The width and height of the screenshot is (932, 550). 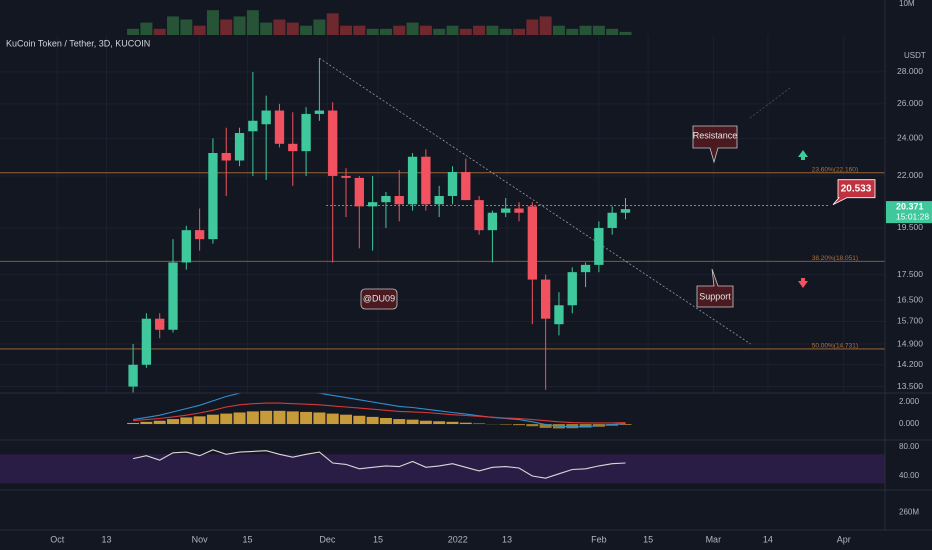 I want to click on volume-pane, so click(x=379, y=22).